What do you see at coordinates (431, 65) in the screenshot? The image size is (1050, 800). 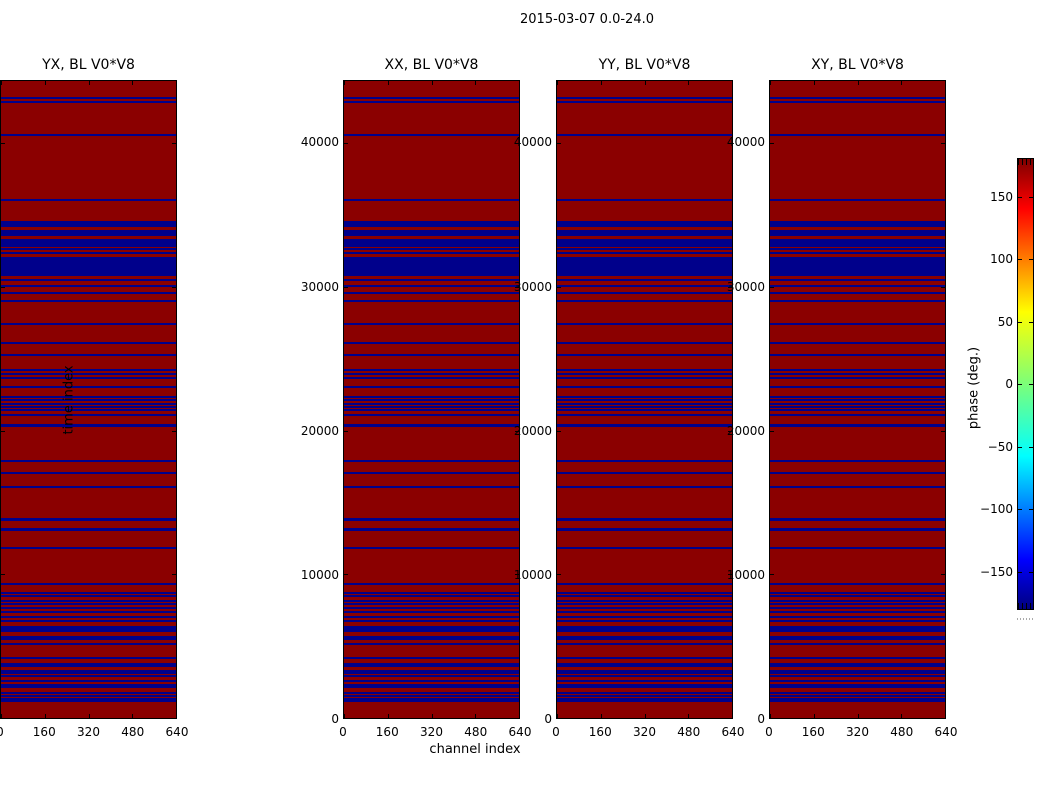 I see `subplot-xx-title: XX, BL V0*V8` at bounding box center [431, 65].